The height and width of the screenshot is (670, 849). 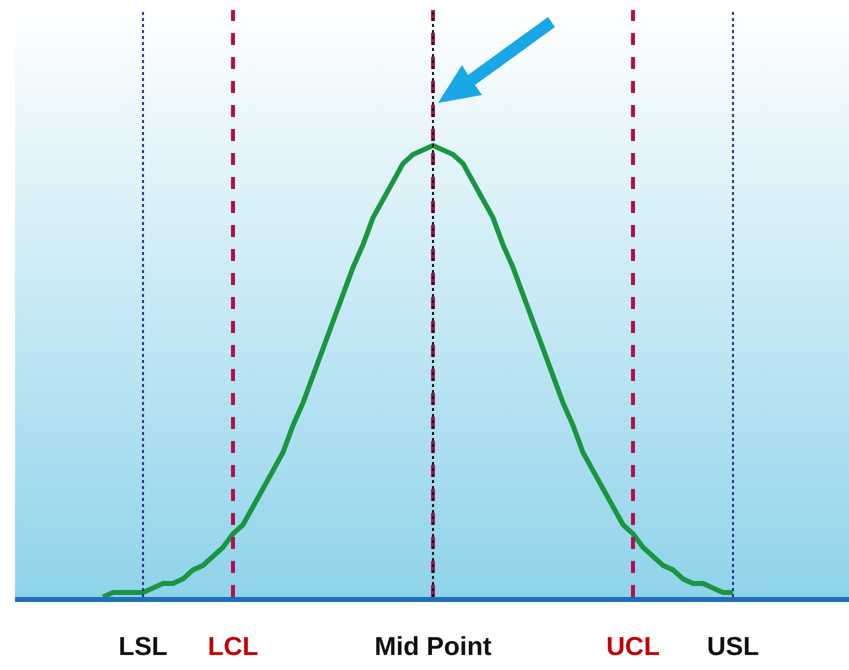 What do you see at coordinates (143, 646) in the screenshot?
I see `x-tick-label: LSL` at bounding box center [143, 646].